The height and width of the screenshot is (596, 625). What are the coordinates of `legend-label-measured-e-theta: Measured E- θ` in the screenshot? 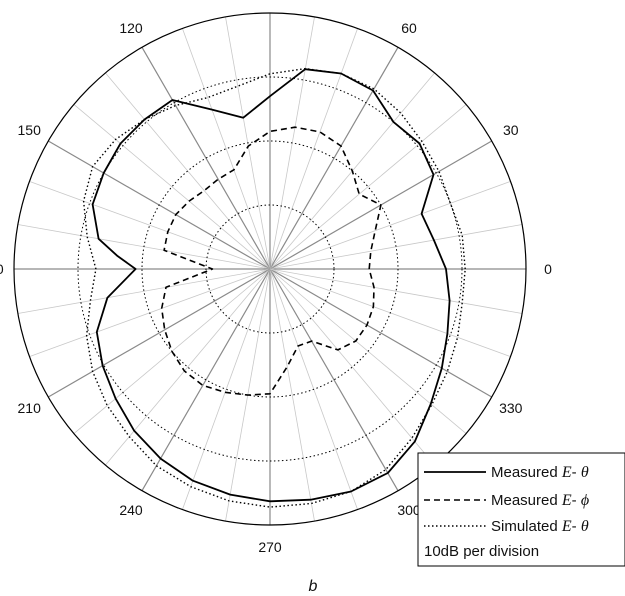 It's located at (540, 472).